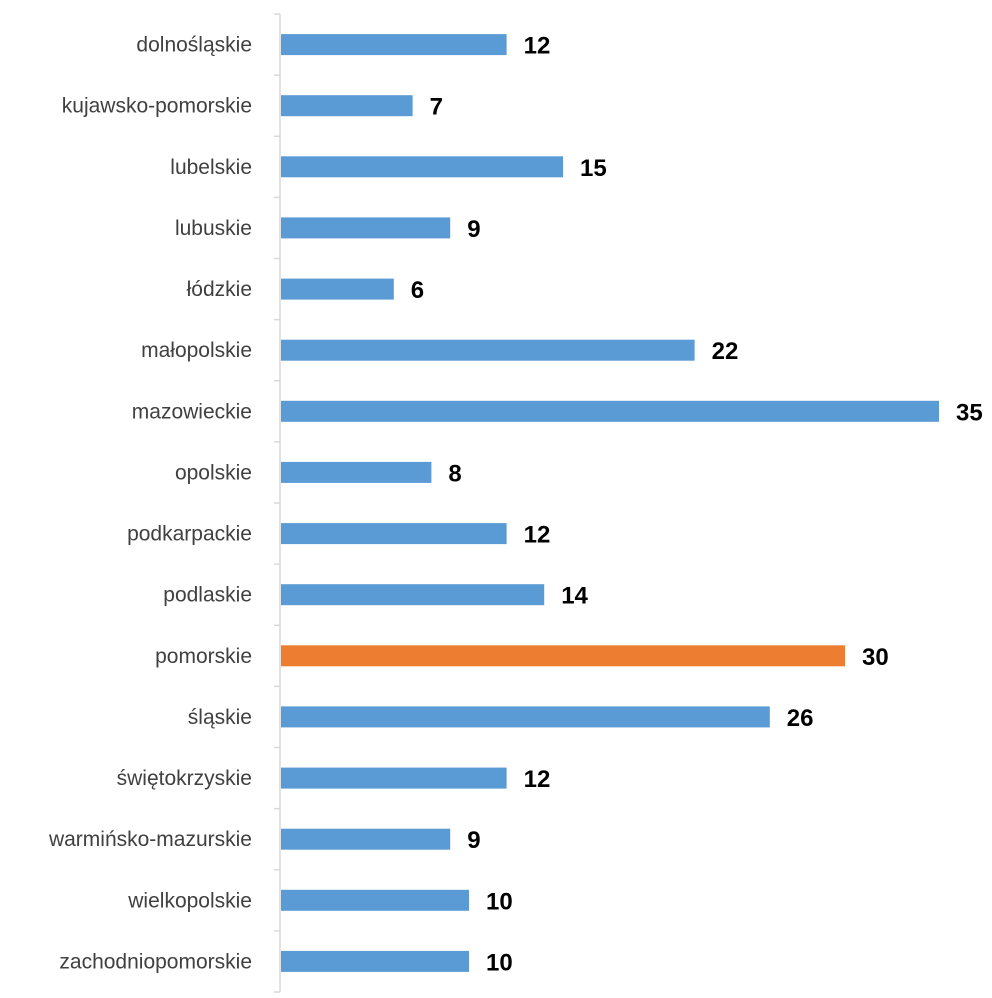 The image size is (992, 998). I want to click on value-label: 26, so click(800, 718).